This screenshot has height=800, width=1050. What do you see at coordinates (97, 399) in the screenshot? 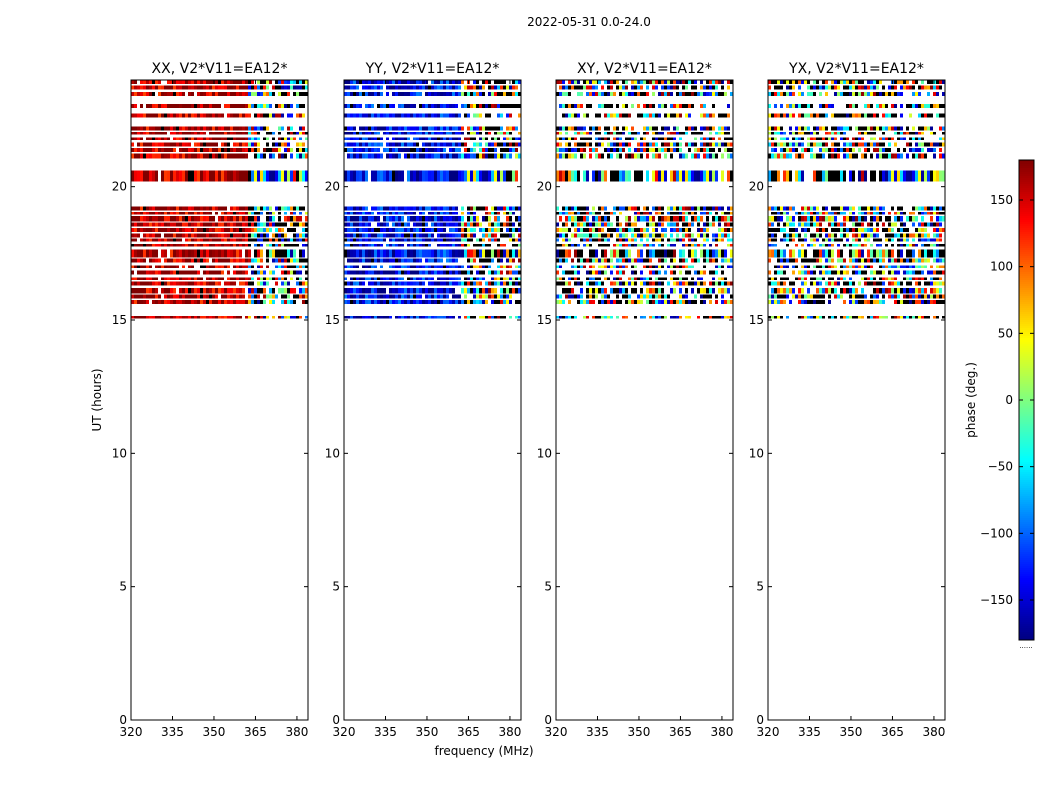
I see `y-axis-label: UT (hours)` at bounding box center [97, 399].